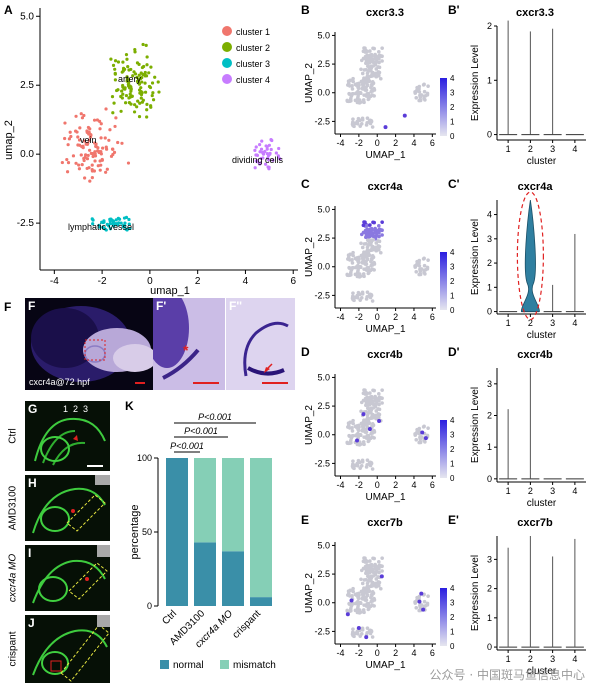  Describe the element at coordinates (413, 143) in the screenshot. I see `feature-x-tick-label: 4` at that location.